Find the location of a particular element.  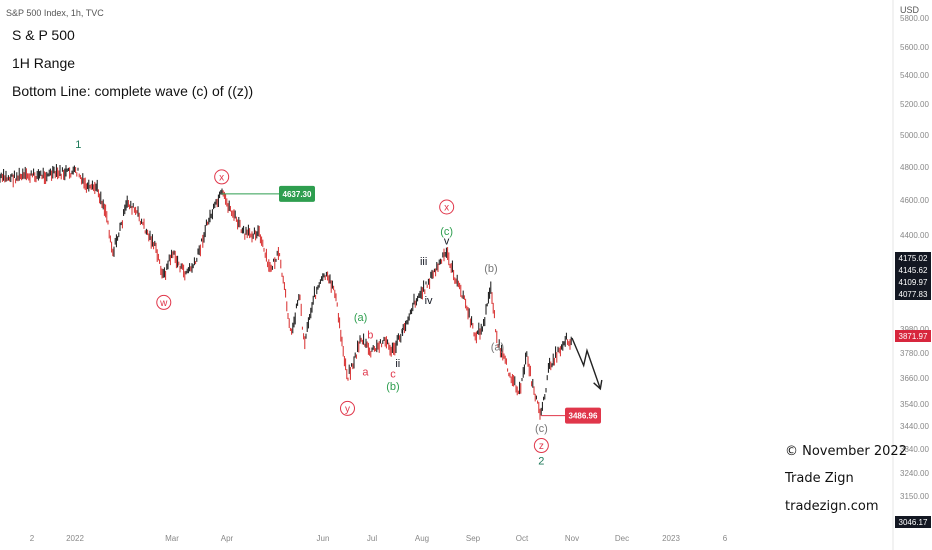

x-tick-label: Mar is located at coordinates (172, 538).